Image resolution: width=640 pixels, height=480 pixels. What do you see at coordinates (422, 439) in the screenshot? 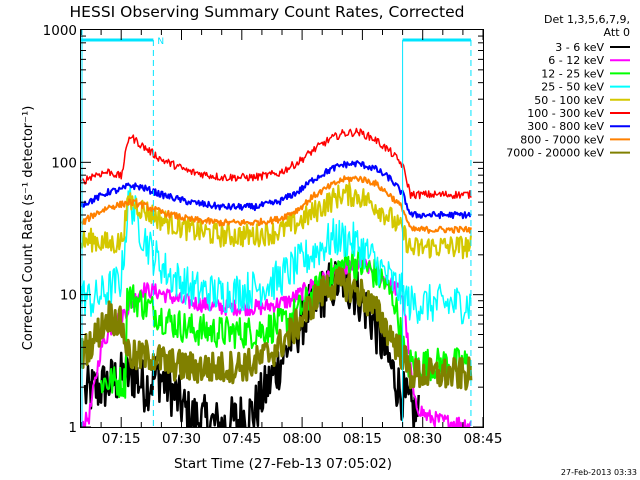
I see `x-tick-label: 08:30` at bounding box center [422, 439].